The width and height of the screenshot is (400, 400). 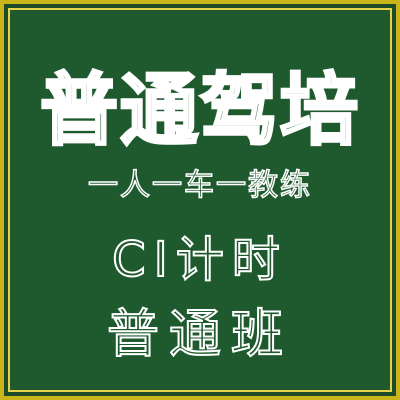 What do you see at coordinates (199, 260) in the screenshot?
I see `course-name: CI计时` at bounding box center [199, 260].